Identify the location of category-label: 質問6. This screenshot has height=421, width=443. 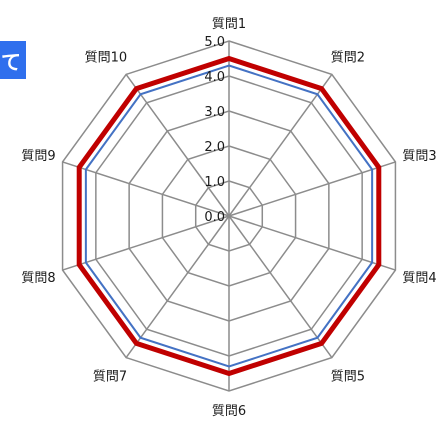
(229, 411).